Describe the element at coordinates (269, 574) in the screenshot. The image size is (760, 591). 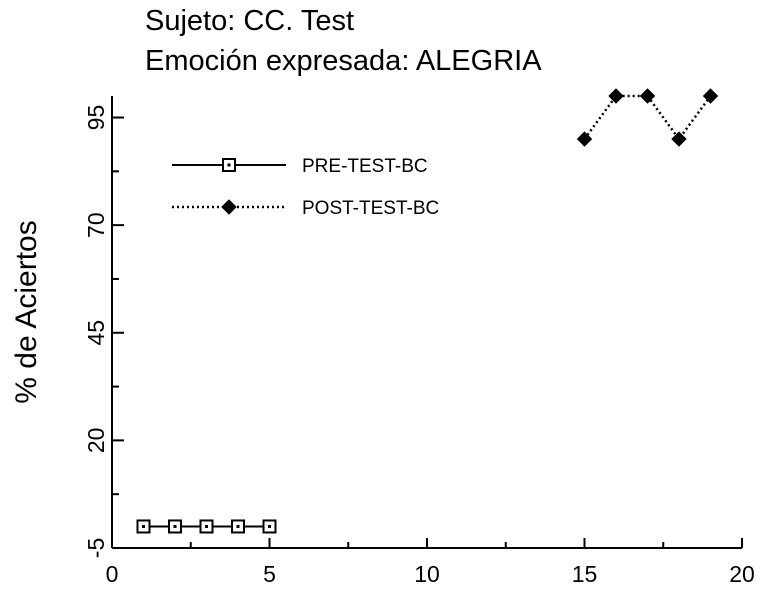
I see `x-tick-label: 5` at that location.